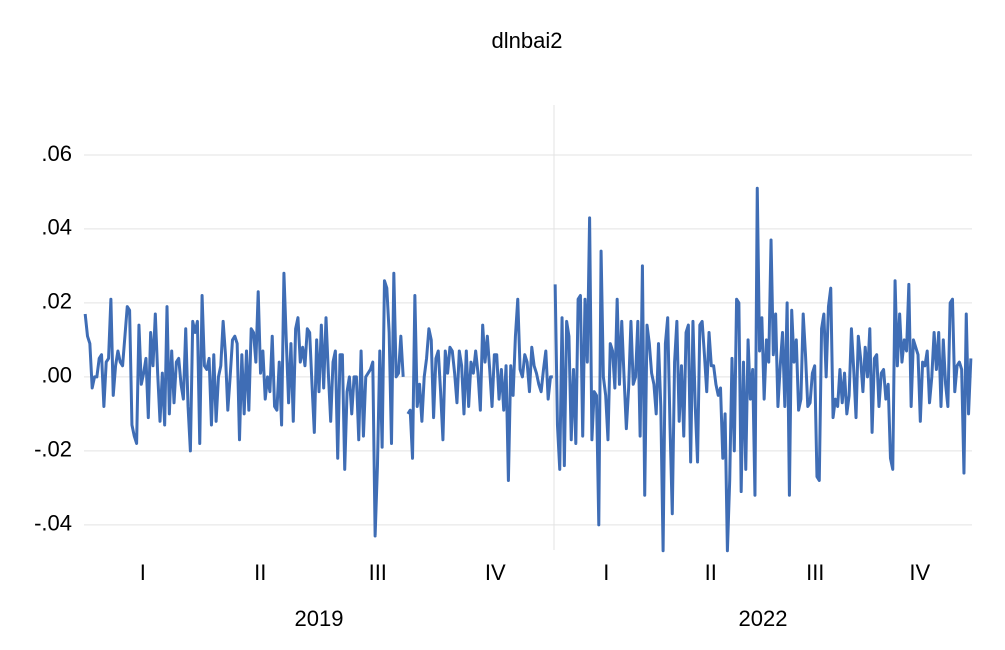  I want to click on y-tick-label: .04, so click(56, 227).